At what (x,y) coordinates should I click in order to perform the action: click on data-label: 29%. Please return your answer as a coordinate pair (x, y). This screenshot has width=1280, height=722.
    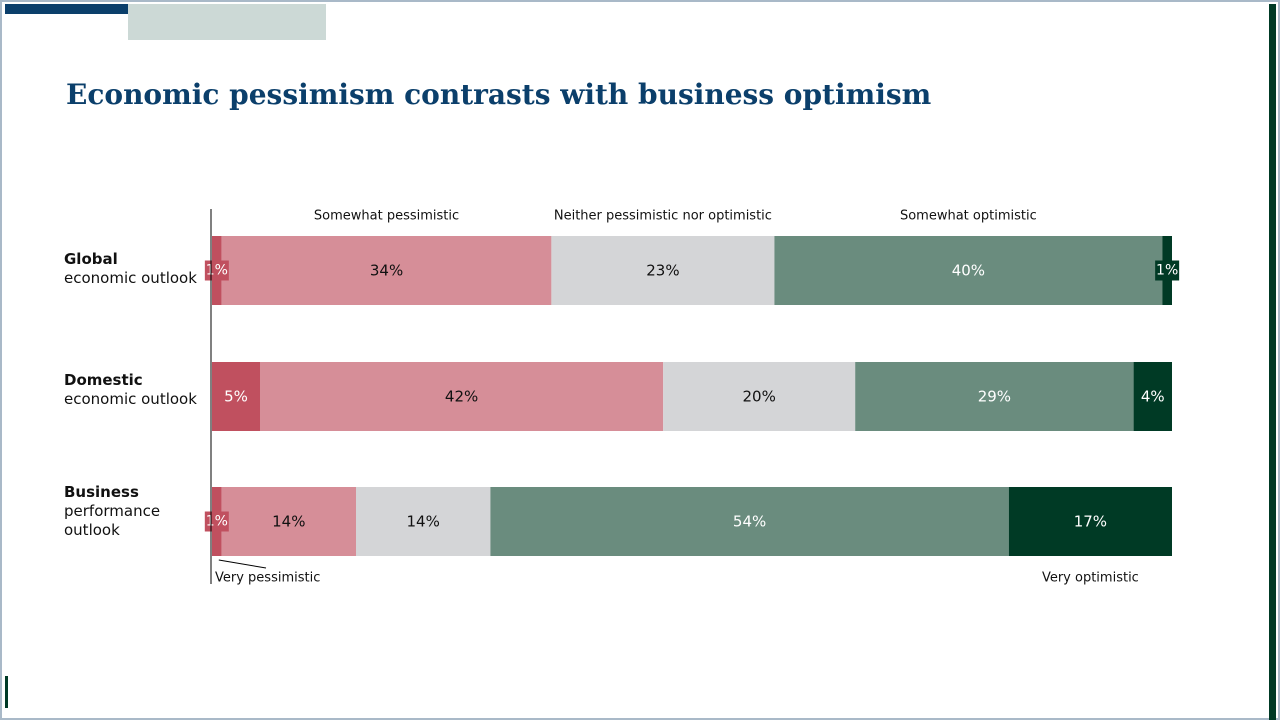
    Looking at the image, I should click on (994, 397).